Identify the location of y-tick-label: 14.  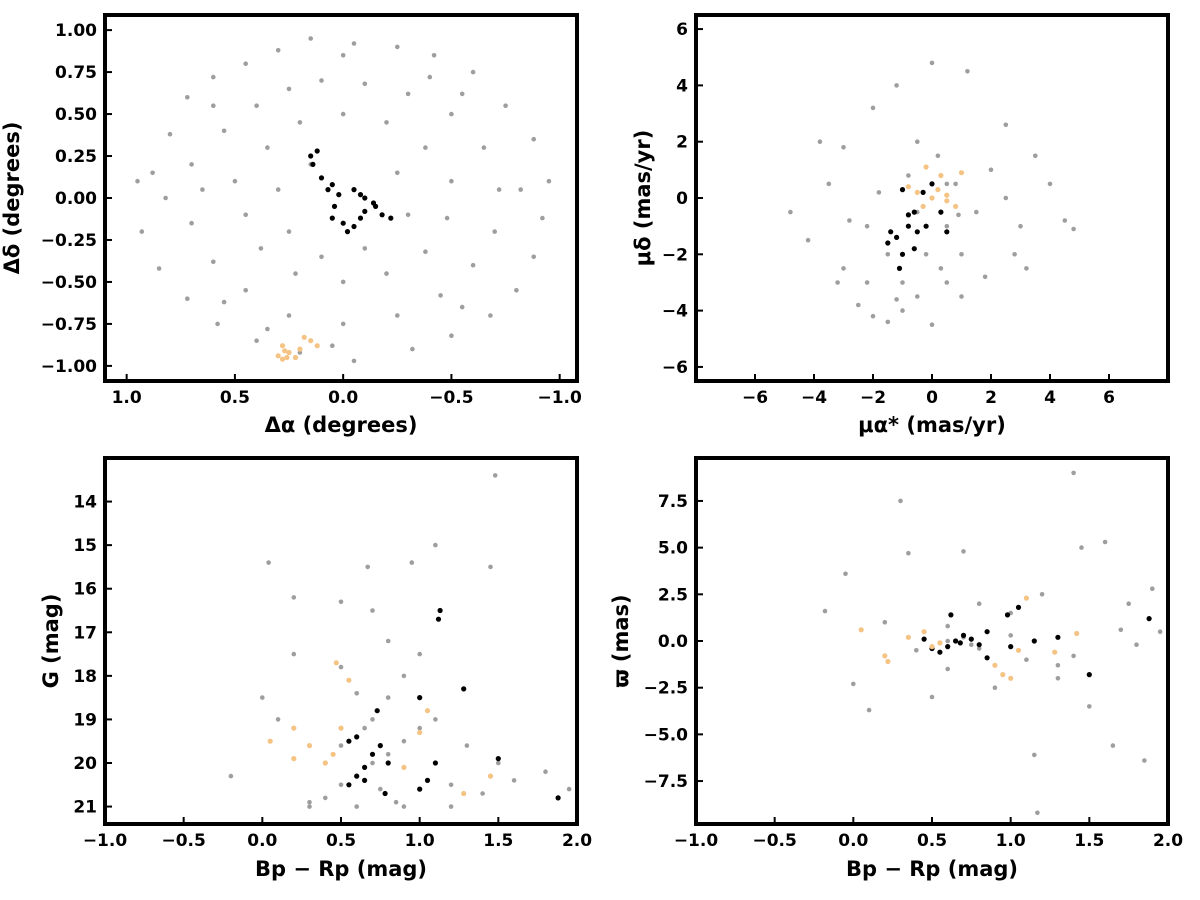
(85, 503).